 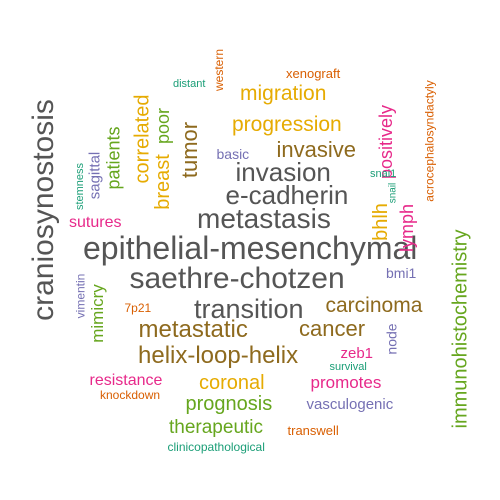 What do you see at coordinates (189, 83) in the screenshot?
I see `word-distant: distant` at bounding box center [189, 83].